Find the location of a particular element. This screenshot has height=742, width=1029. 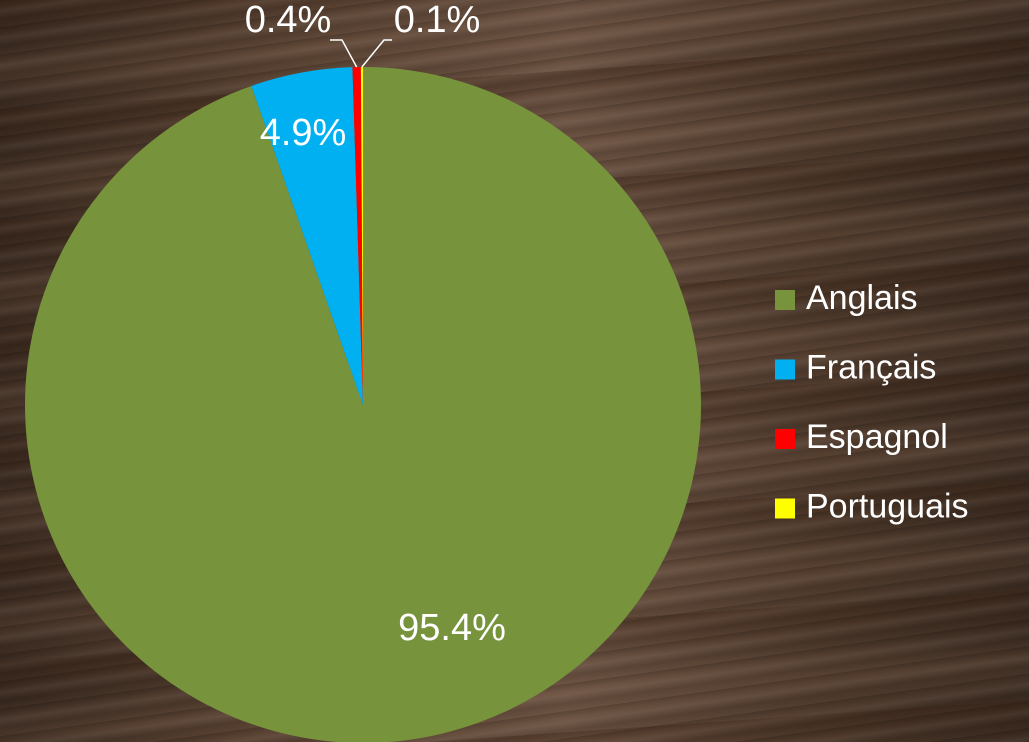

legend-label: Portuguais is located at coordinates (887, 506).